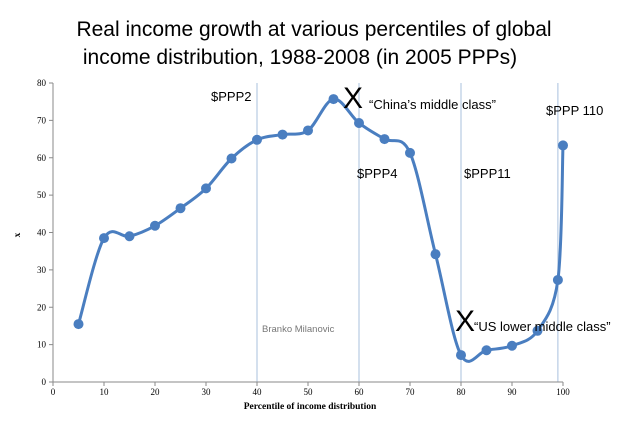  Describe the element at coordinates (42, 120) in the screenshot. I see `y-tick-label: 70` at that location.